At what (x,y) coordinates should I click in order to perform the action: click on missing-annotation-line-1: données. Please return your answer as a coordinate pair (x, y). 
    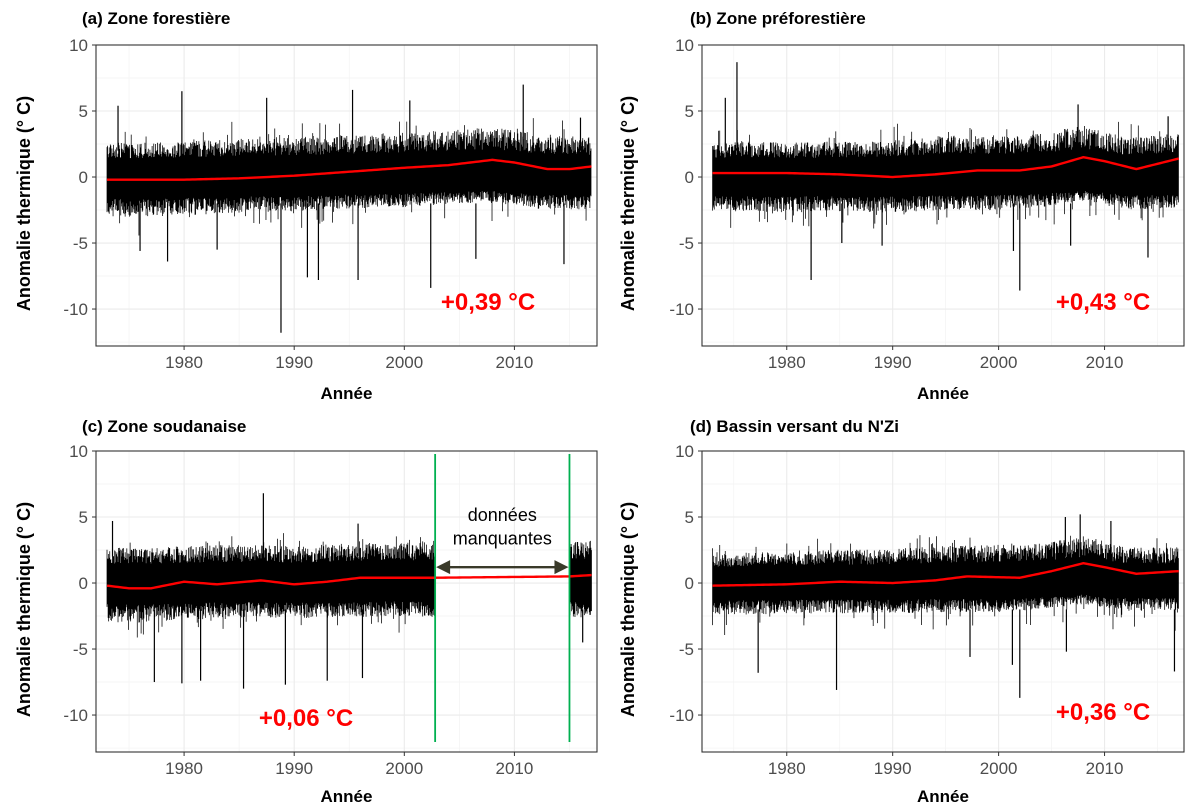
    Looking at the image, I should click on (502, 515).